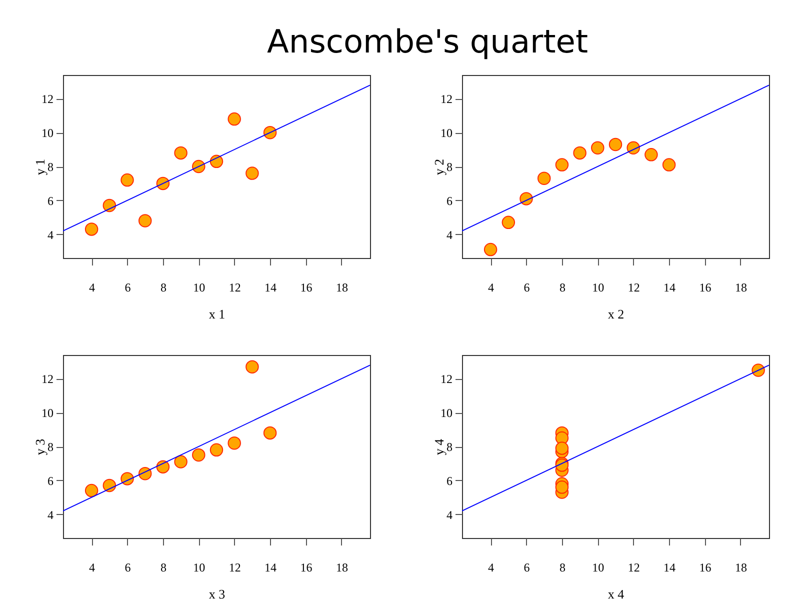  What do you see at coordinates (439, 447) in the screenshot?
I see `y-axis-title: y 4` at bounding box center [439, 447].